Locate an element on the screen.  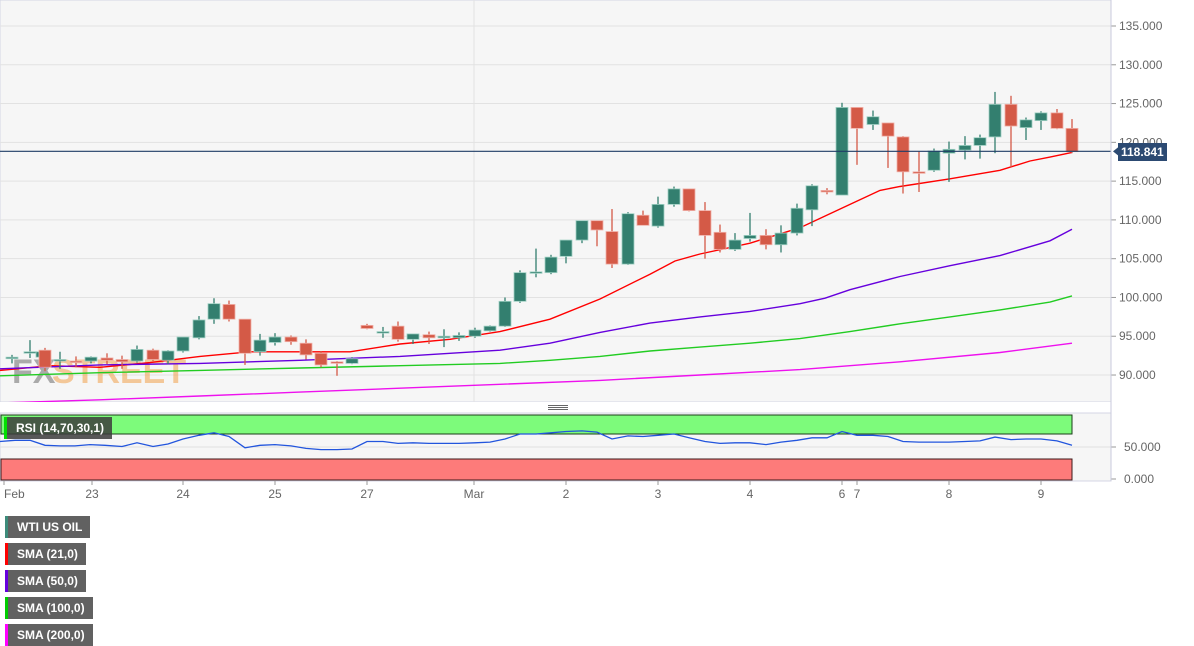
y-axis-label: 130.000 is located at coordinates (1141, 65).